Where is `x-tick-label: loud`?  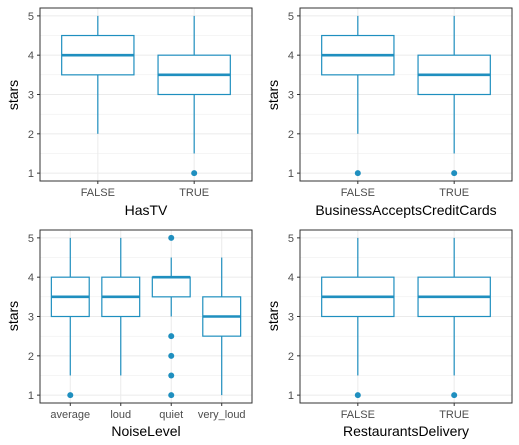
x-tick-label: loud is located at coordinates (120, 415).